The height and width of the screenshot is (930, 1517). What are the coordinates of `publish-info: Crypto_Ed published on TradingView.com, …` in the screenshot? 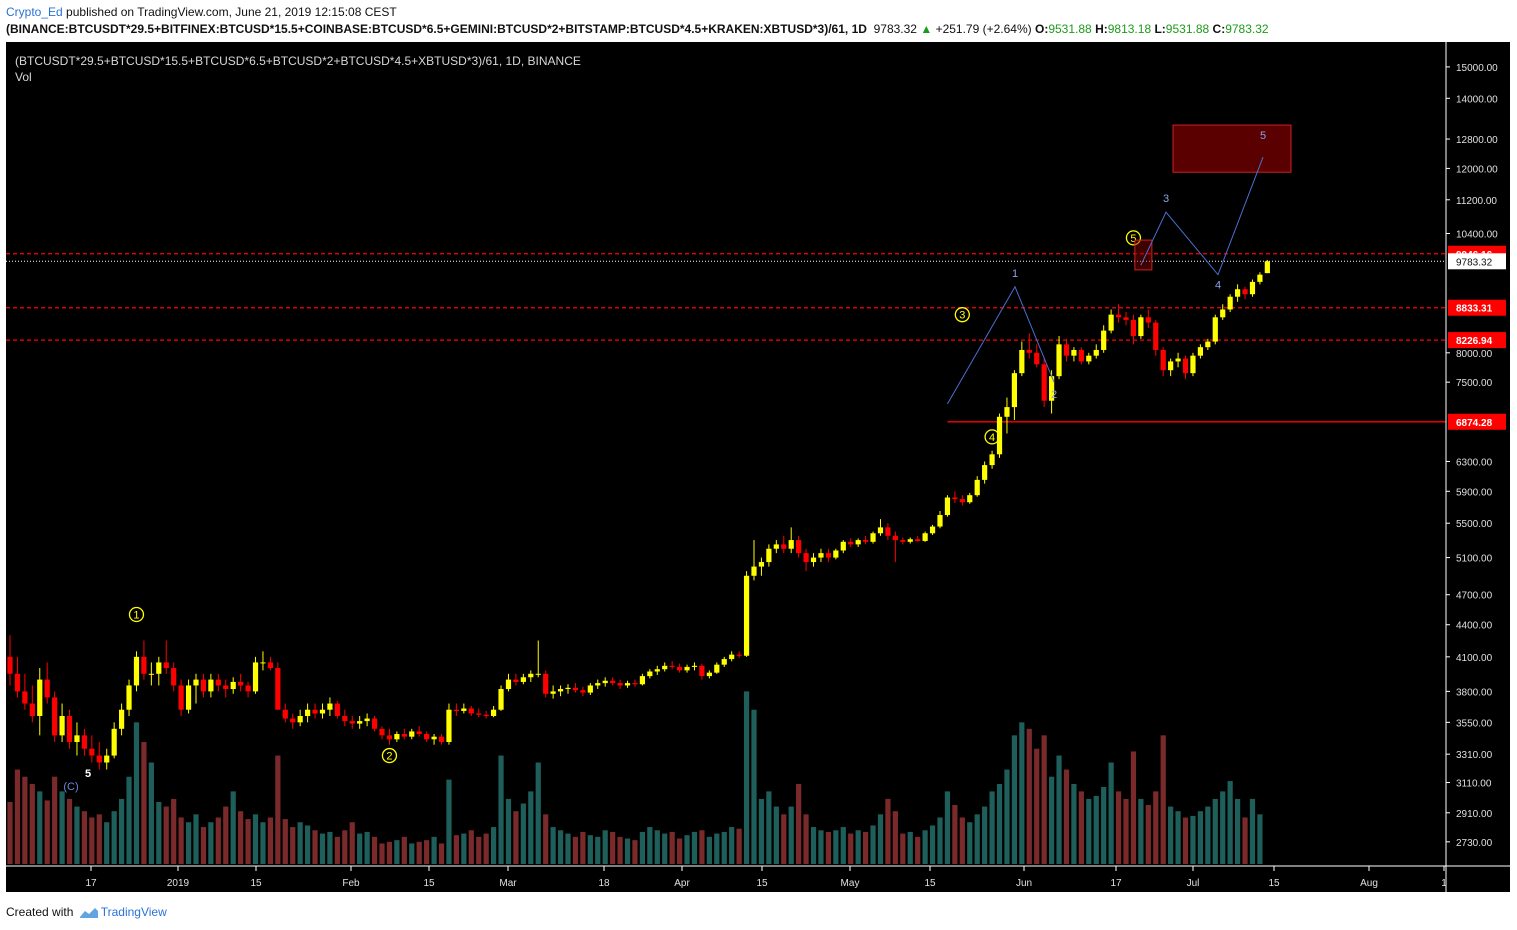 It's located at (201, 12).